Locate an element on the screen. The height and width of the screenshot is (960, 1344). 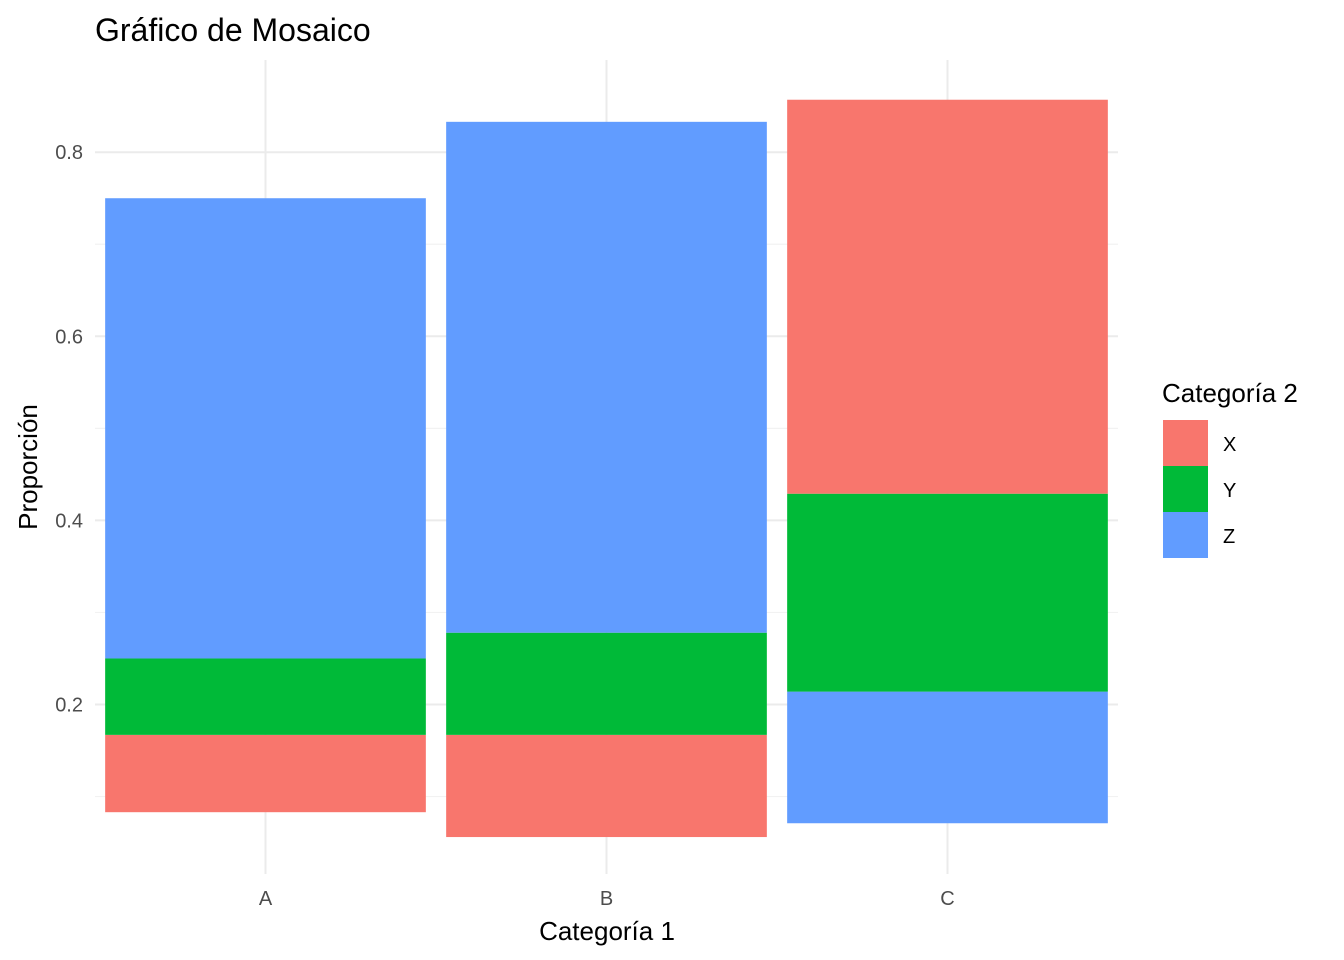
y-tick-label: 0.2 is located at coordinates (69, 706).